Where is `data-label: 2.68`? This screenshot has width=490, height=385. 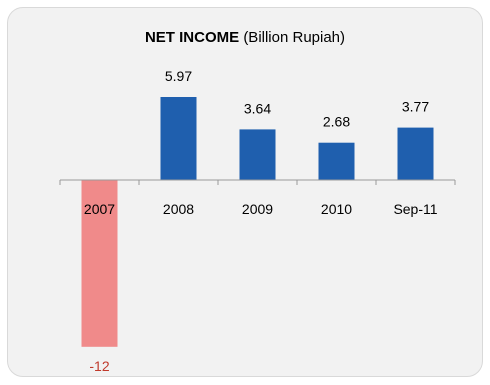 data-label: 2.68 is located at coordinates (336, 122).